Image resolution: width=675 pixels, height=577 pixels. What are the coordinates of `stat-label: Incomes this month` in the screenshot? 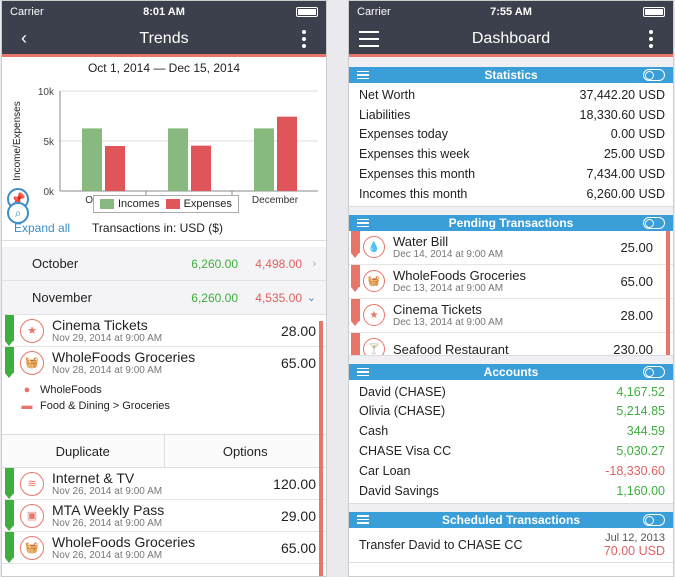 It's located at (413, 193).